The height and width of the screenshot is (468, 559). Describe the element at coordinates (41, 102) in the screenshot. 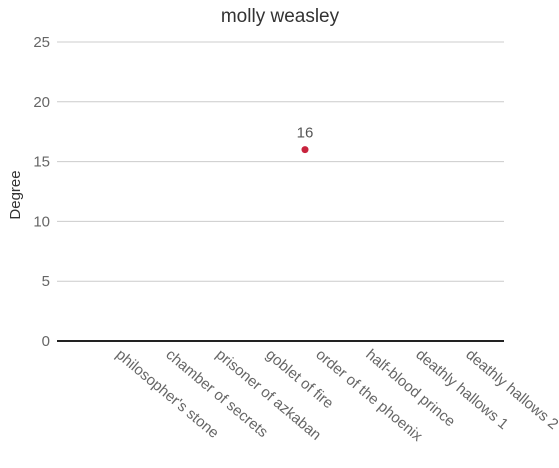

I see `y-tick-label: 20` at that location.